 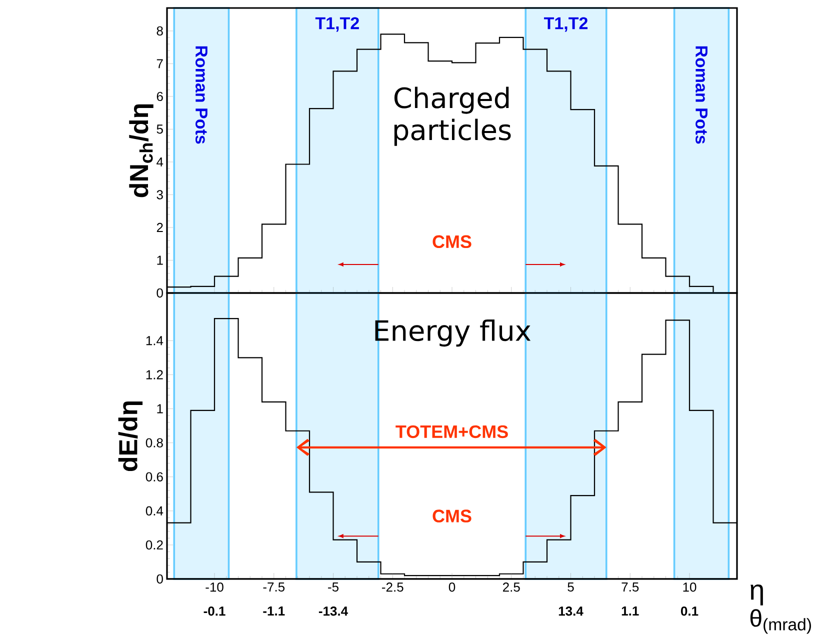 I want to click on y-tick-label: 4, so click(x=160, y=161).